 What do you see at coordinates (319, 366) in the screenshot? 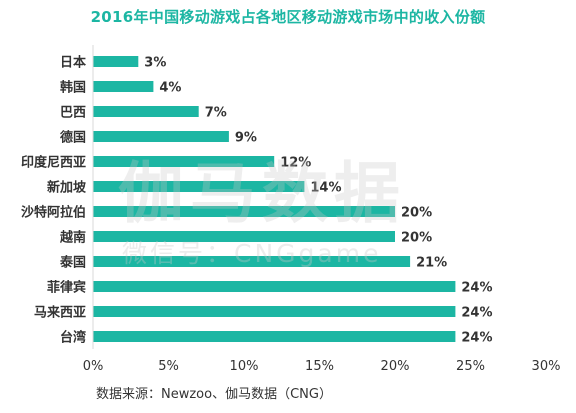
I see `x-tick-label: 15%` at bounding box center [319, 366].